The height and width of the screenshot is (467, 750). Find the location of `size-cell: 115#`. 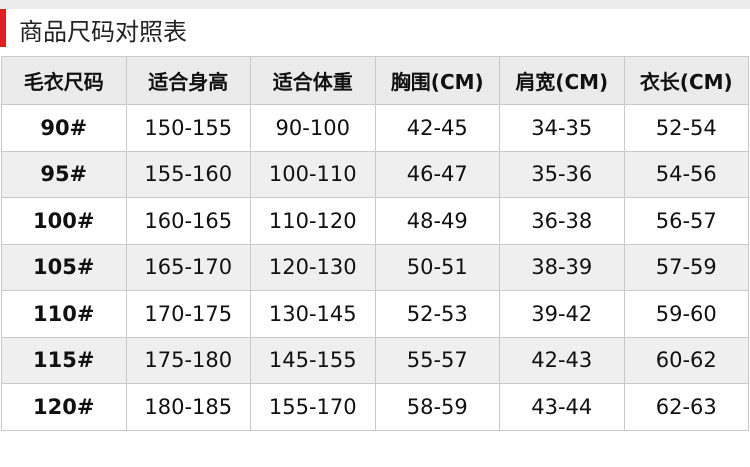

size-cell: 115# is located at coordinates (64, 360).